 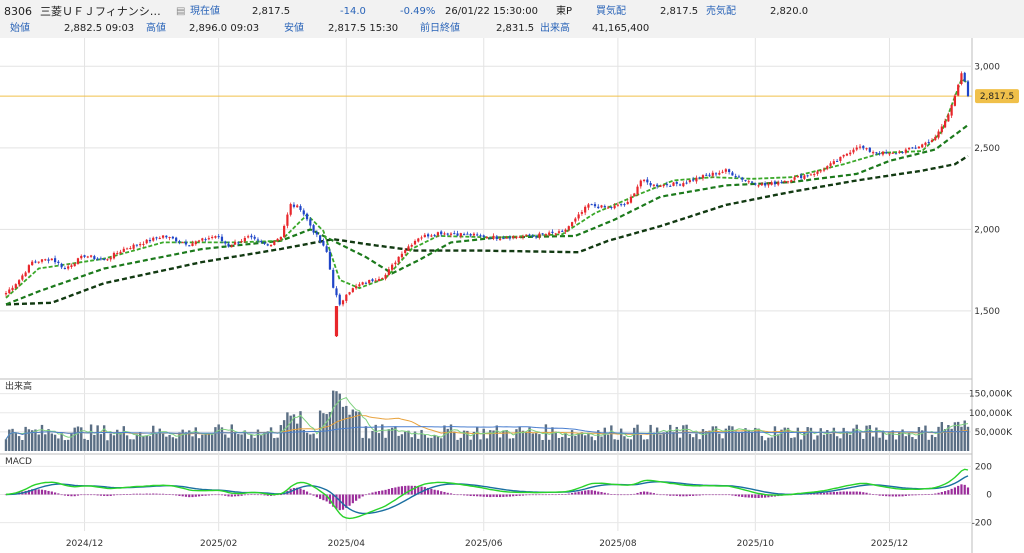 I want to click on macd-tick-label: 0, so click(x=989, y=496).